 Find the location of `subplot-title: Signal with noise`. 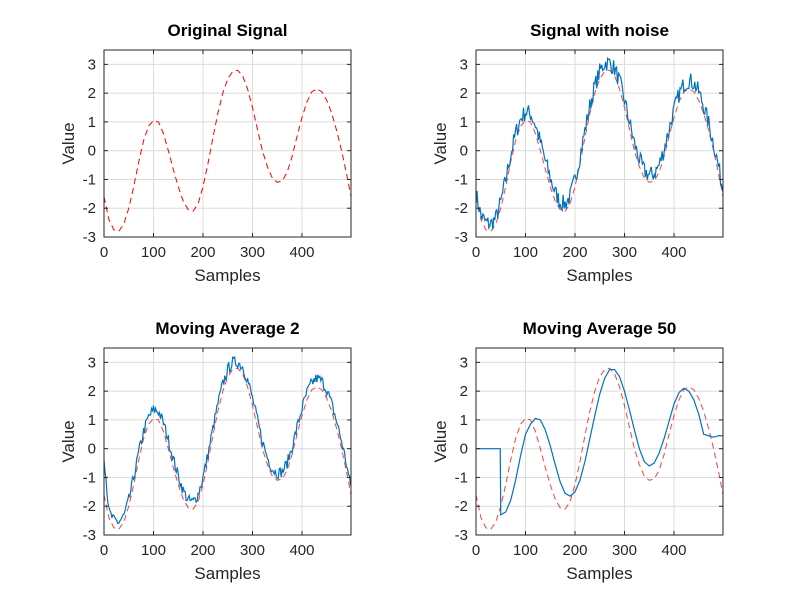

subplot-title: Signal with noise is located at coordinates (599, 30).